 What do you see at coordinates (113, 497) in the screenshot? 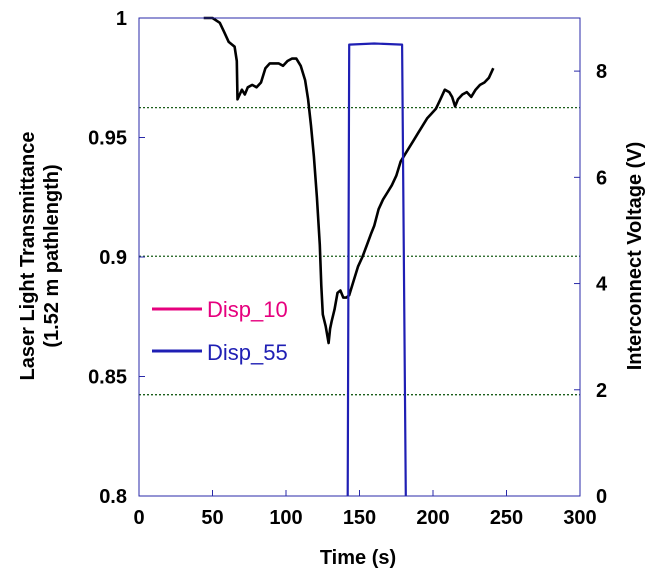
I see `left-tick-label-0: 0.8` at bounding box center [113, 497].